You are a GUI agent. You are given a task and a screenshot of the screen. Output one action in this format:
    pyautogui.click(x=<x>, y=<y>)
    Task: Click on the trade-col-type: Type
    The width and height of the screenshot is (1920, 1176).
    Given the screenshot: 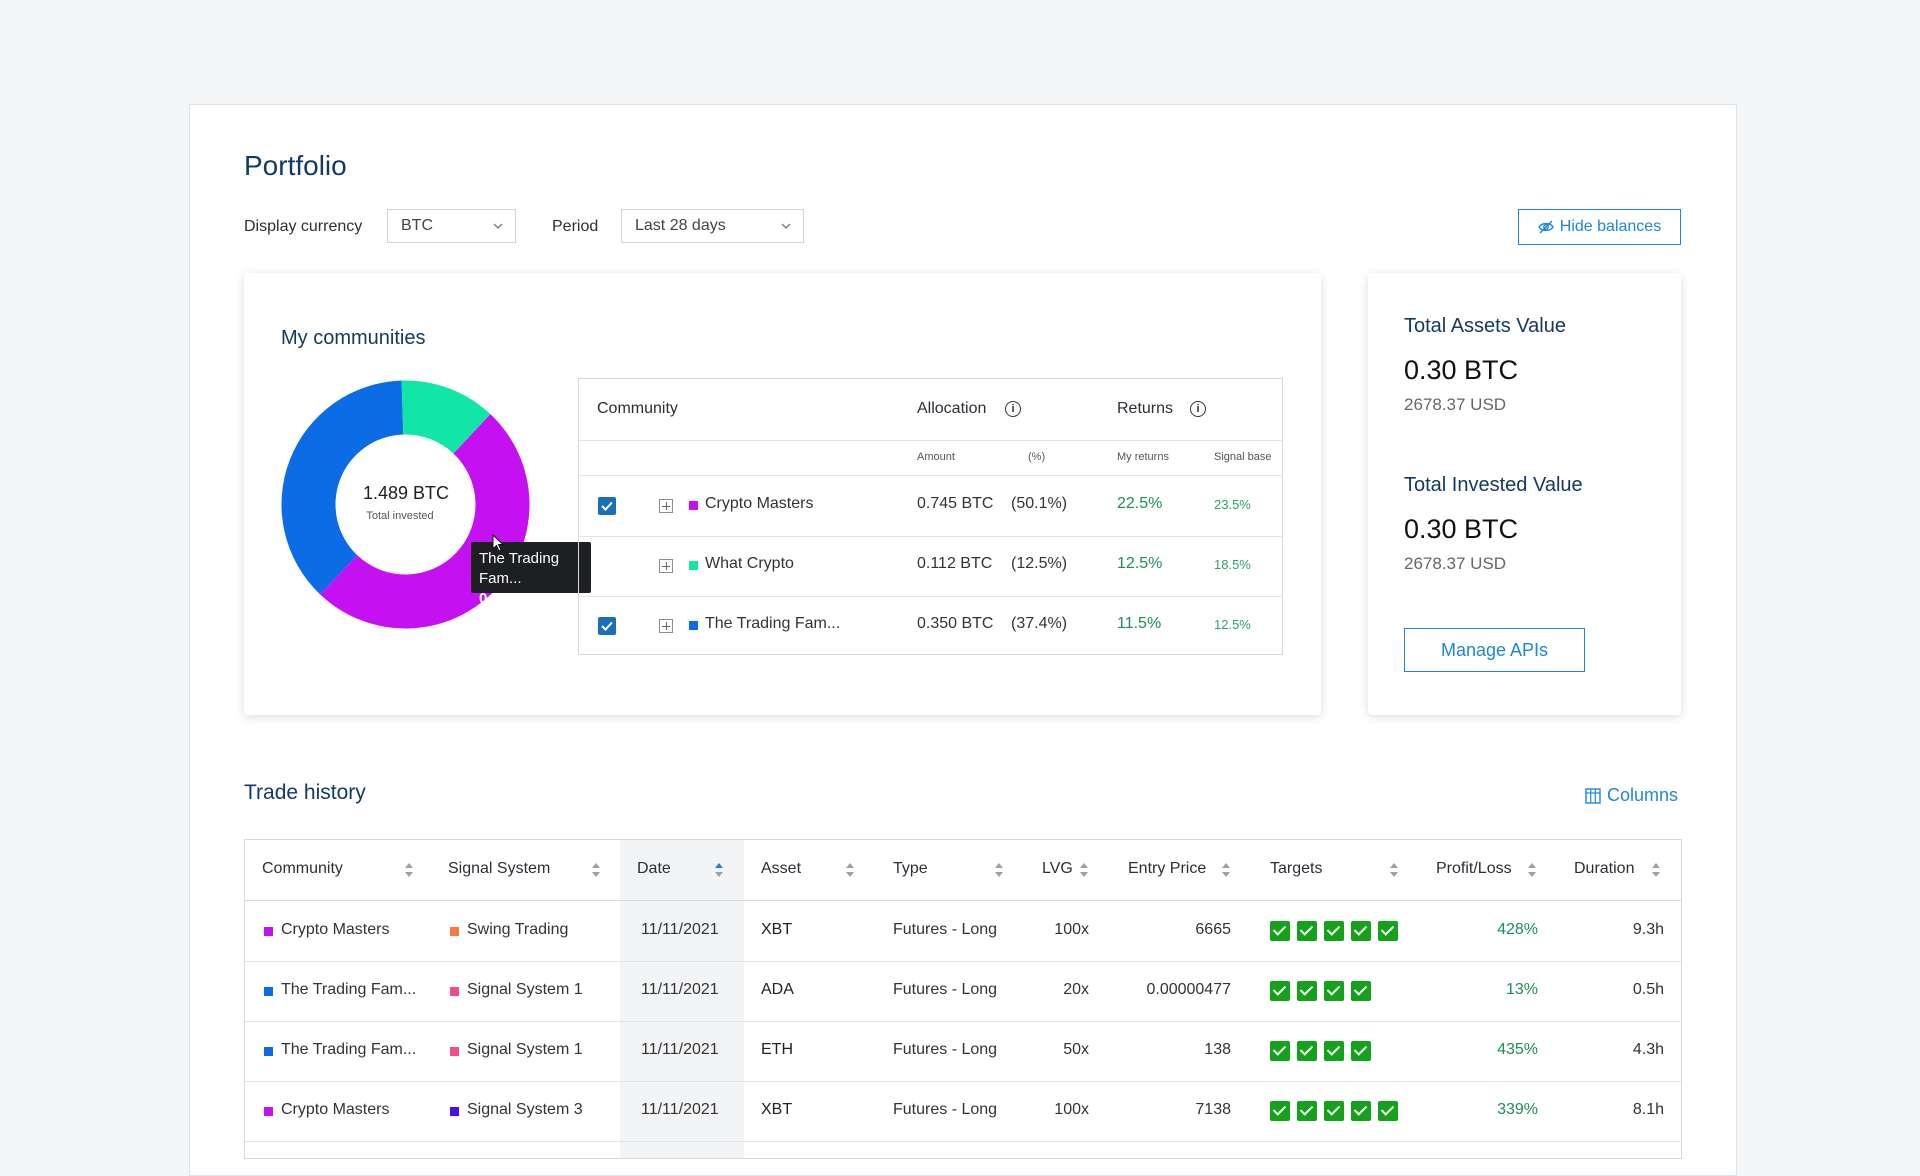 What is the action you would take?
    pyautogui.click(x=910, y=868)
    